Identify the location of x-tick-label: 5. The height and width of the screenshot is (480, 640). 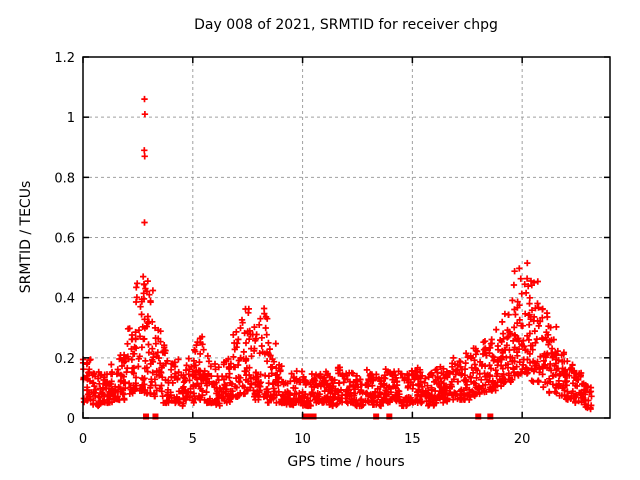
(193, 439).